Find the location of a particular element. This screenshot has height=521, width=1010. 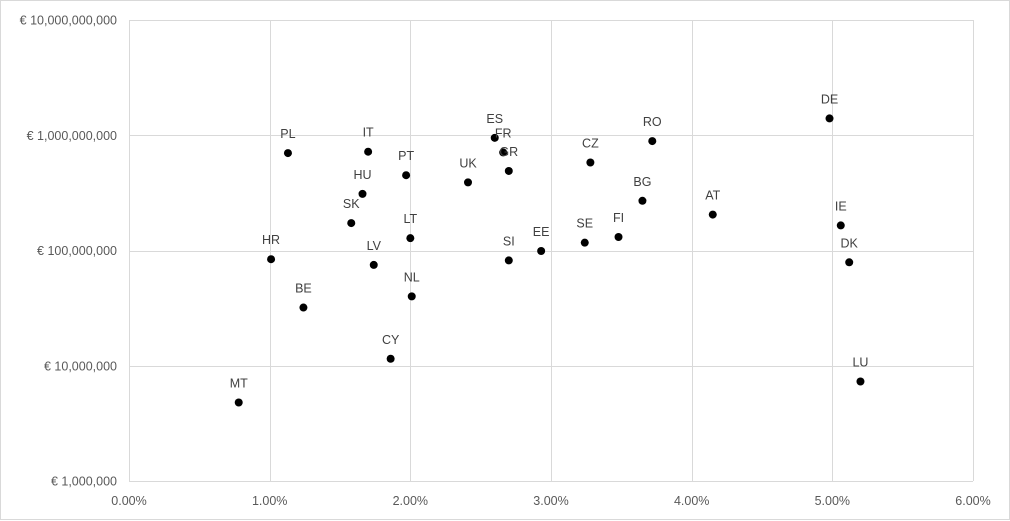

data-point-fi is located at coordinates (618, 236).